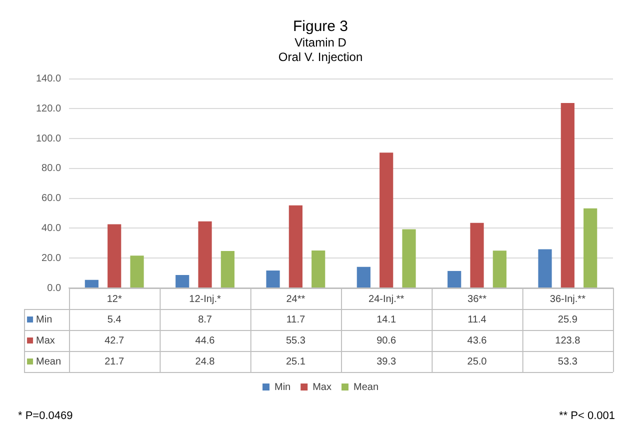  I want to click on data-label: 25.0, so click(477, 362).